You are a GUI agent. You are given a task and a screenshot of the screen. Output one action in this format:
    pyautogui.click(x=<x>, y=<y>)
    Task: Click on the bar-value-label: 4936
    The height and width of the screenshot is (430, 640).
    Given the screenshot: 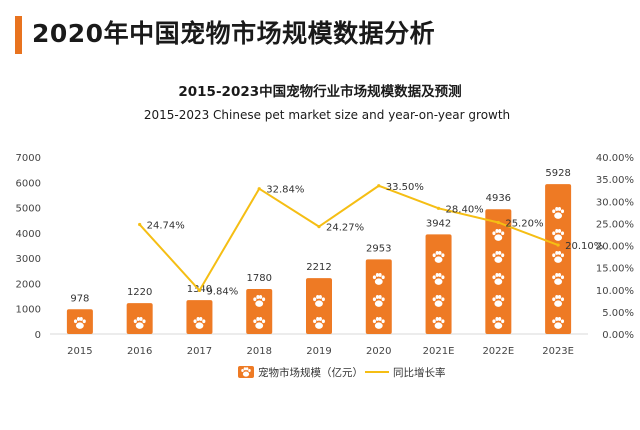 What is the action you would take?
    pyautogui.click(x=498, y=198)
    